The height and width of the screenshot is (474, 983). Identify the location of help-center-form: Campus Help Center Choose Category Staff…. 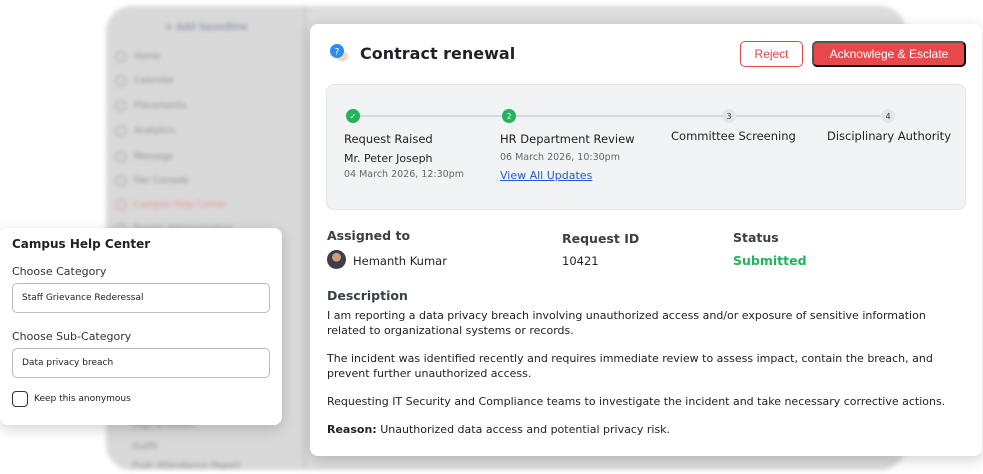
(141, 326).